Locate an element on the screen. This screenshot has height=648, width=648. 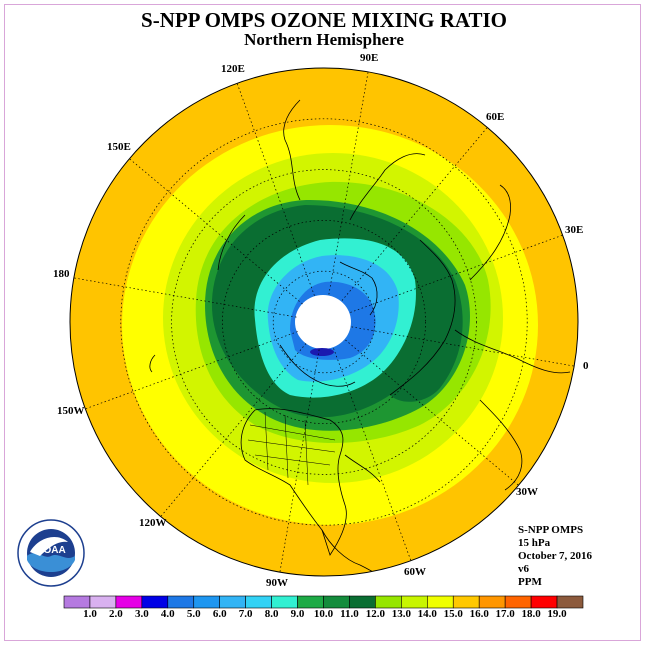
colorbar-tick-label: 15.0 is located at coordinates (453, 614).